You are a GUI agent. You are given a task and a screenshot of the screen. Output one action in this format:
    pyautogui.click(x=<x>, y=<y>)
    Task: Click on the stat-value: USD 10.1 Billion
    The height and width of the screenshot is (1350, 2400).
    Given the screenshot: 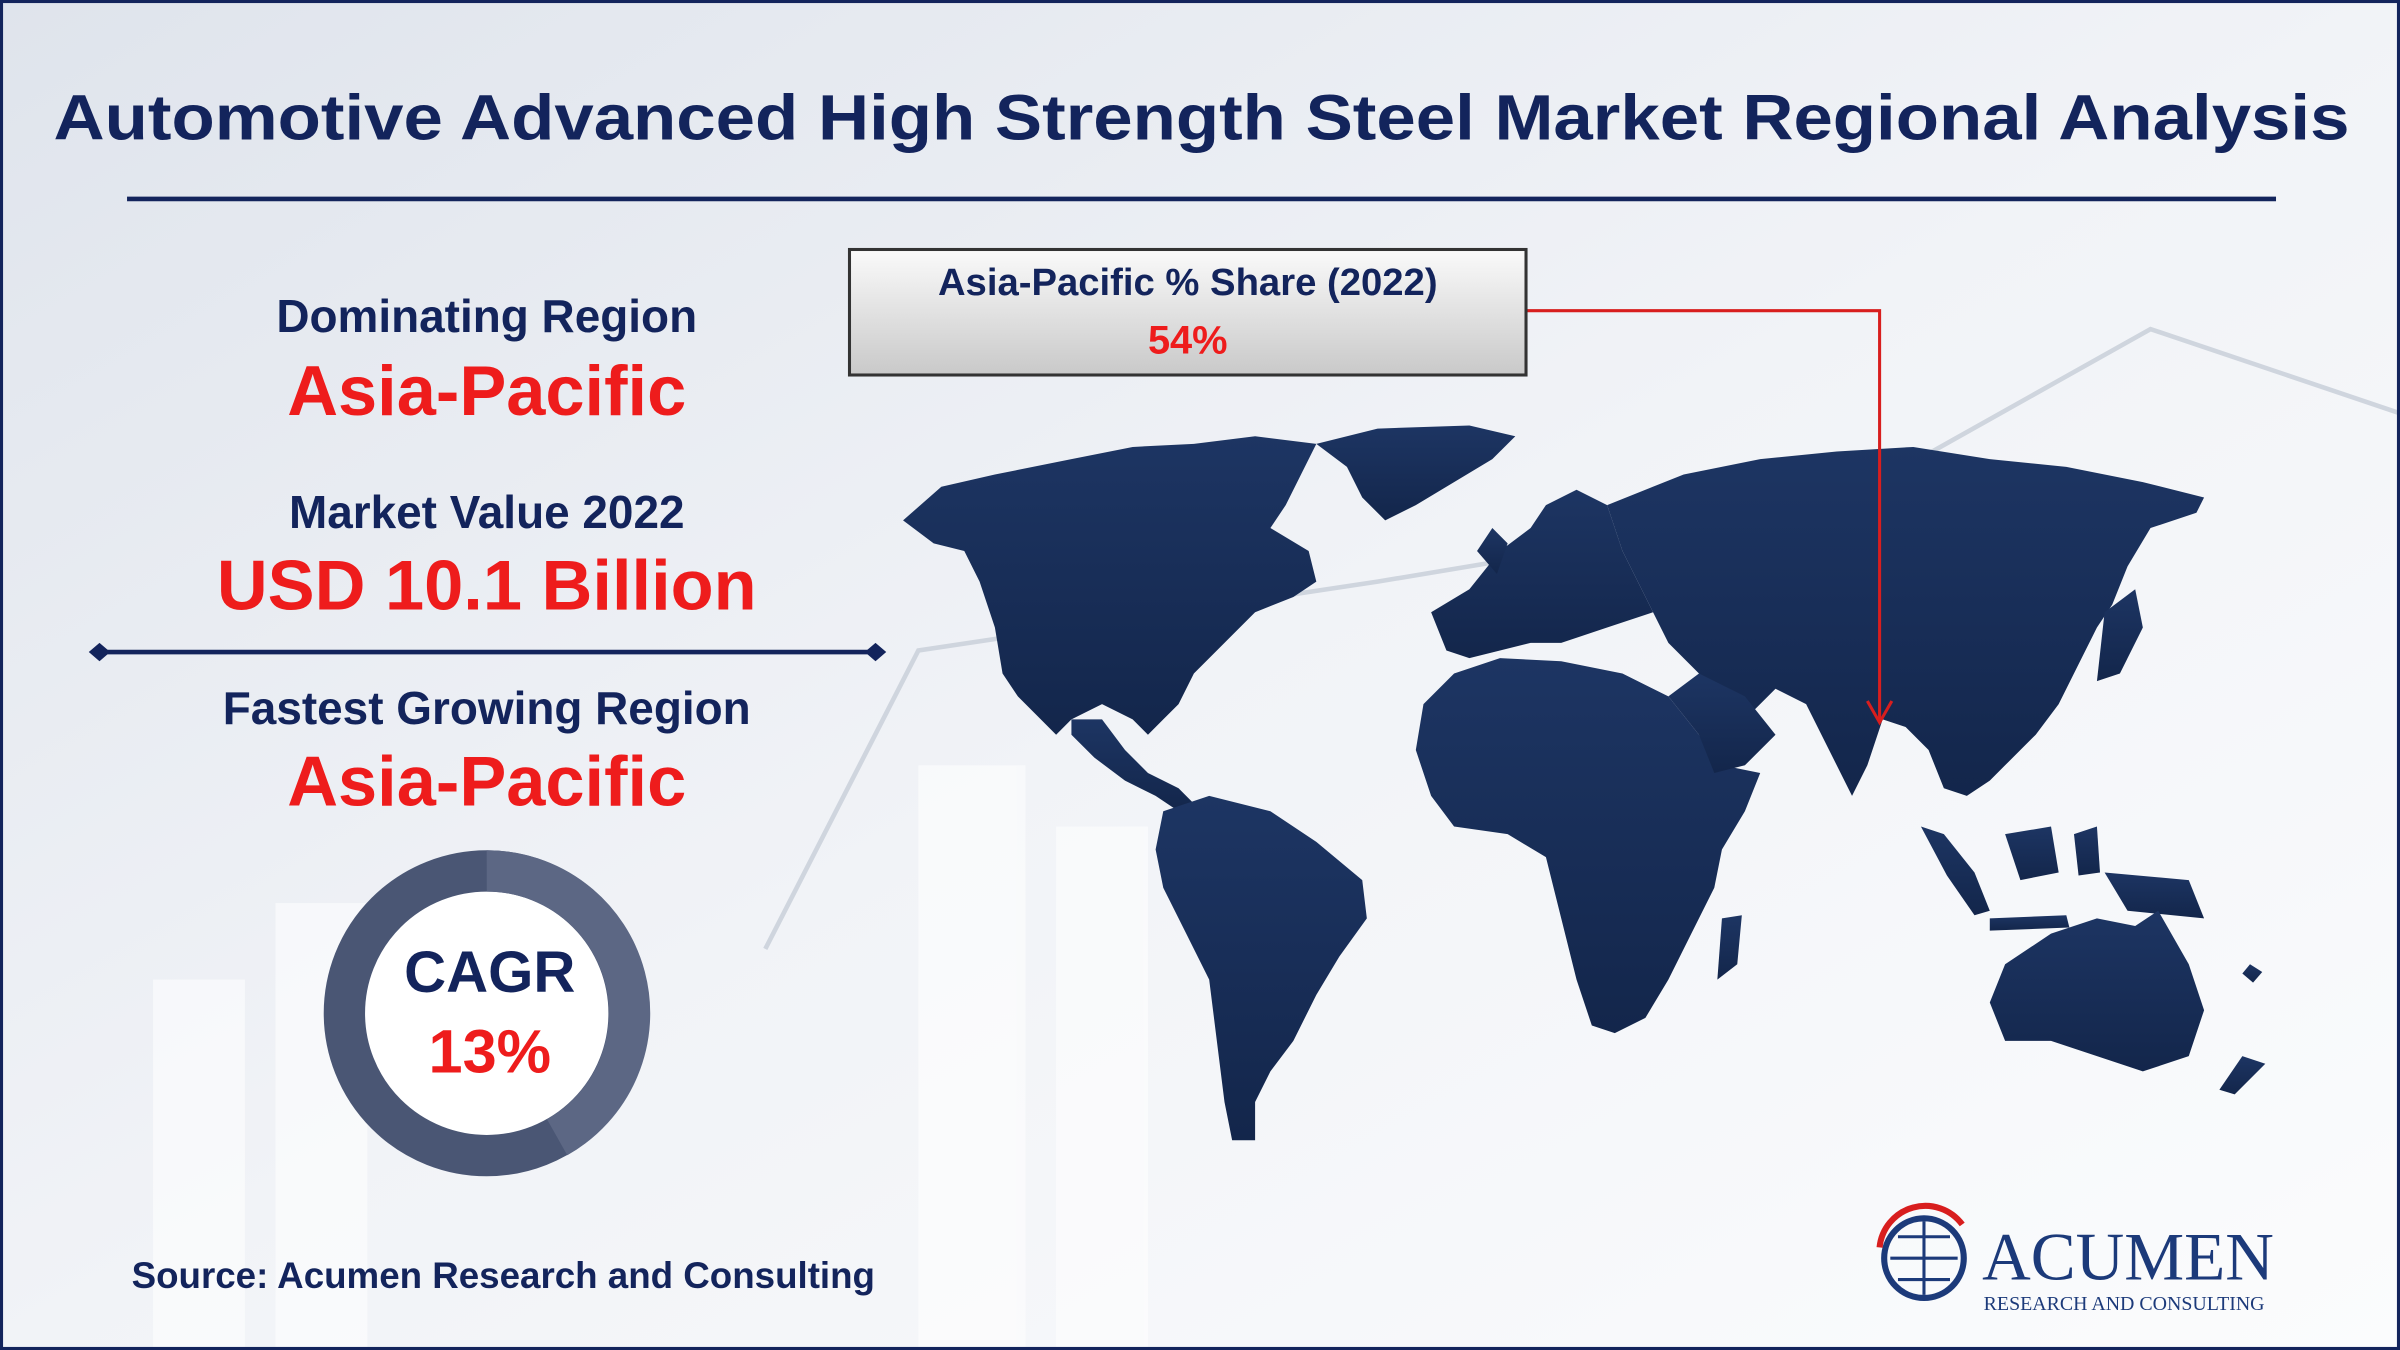 What is the action you would take?
    pyautogui.click(x=487, y=584)
    